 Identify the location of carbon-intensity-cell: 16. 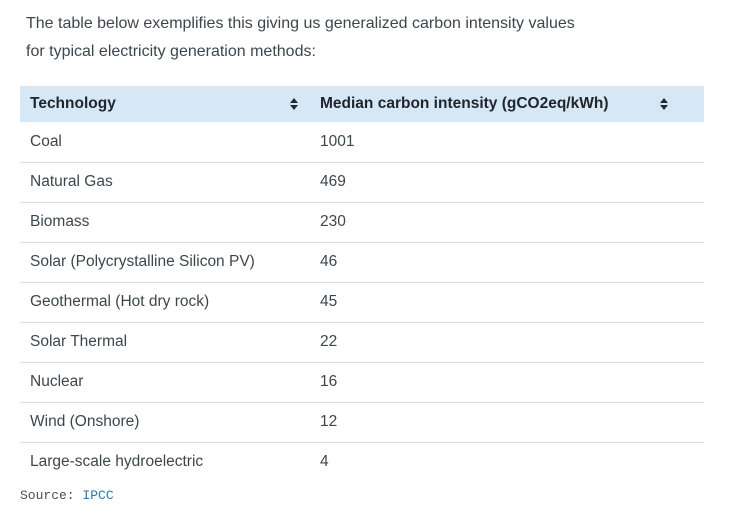
(507, 382).